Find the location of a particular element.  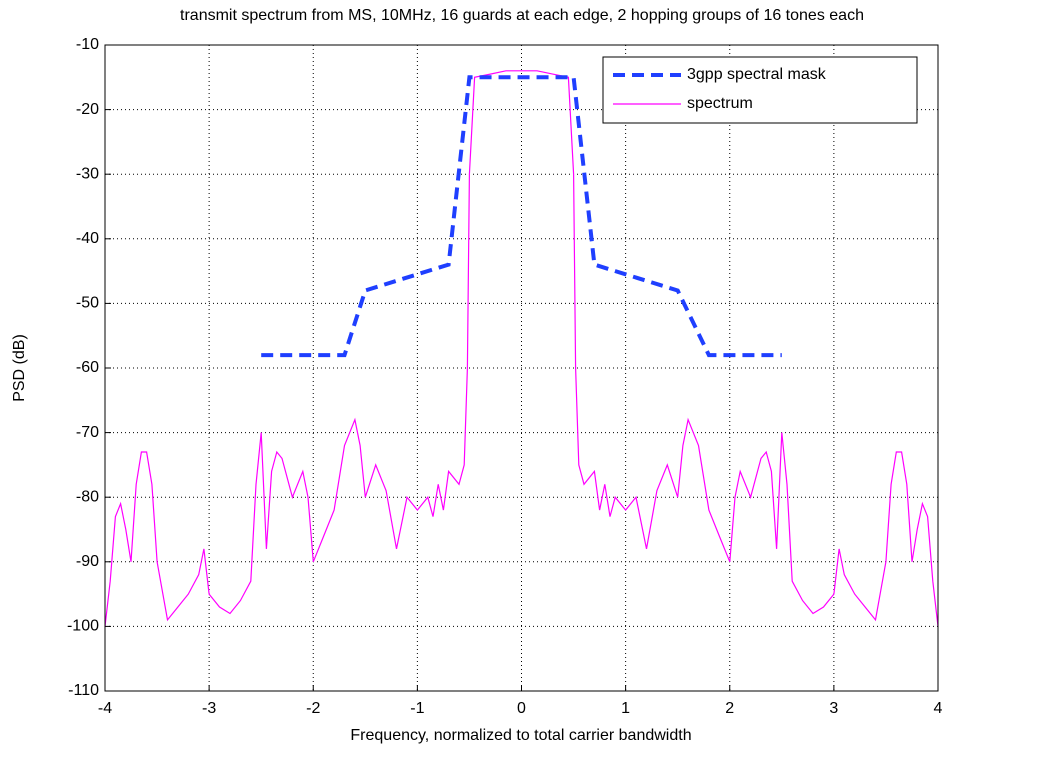

x-tick-label: -1 is located at coordinates (417, 708).